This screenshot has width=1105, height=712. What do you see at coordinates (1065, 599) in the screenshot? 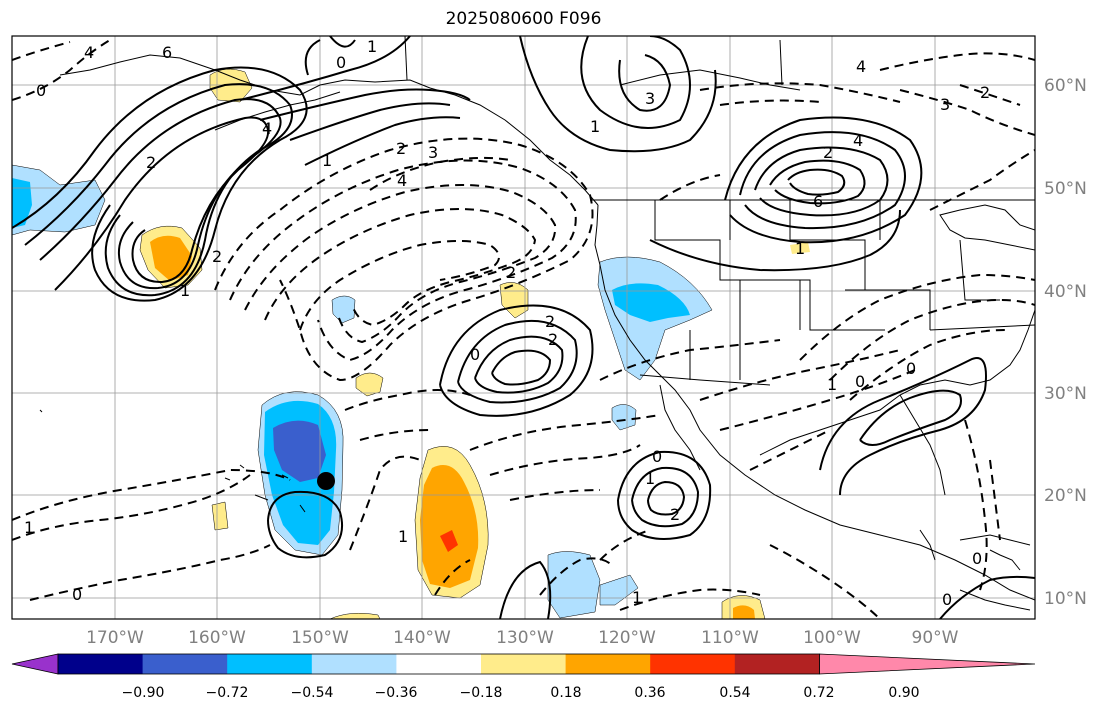
I see `lat-label: 10°N` at bounding box center [1065, 599].